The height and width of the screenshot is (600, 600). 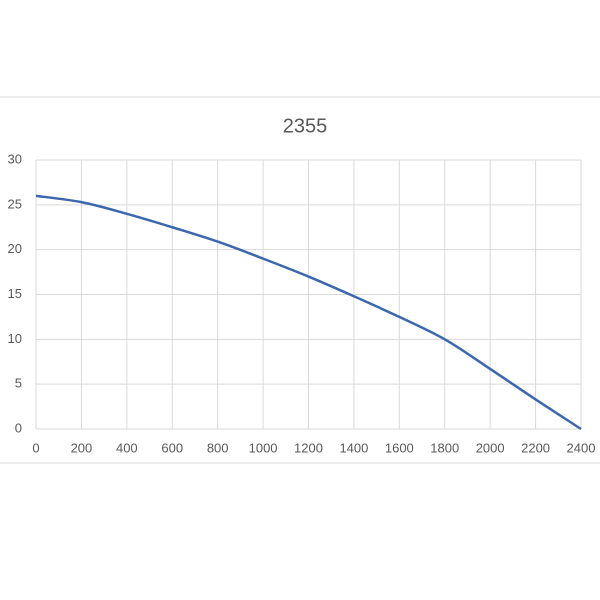 What do you see at coordinates (18, 383) in the screenshot?
I see `y-tick-label: 5` at bounding box center [18, 383].